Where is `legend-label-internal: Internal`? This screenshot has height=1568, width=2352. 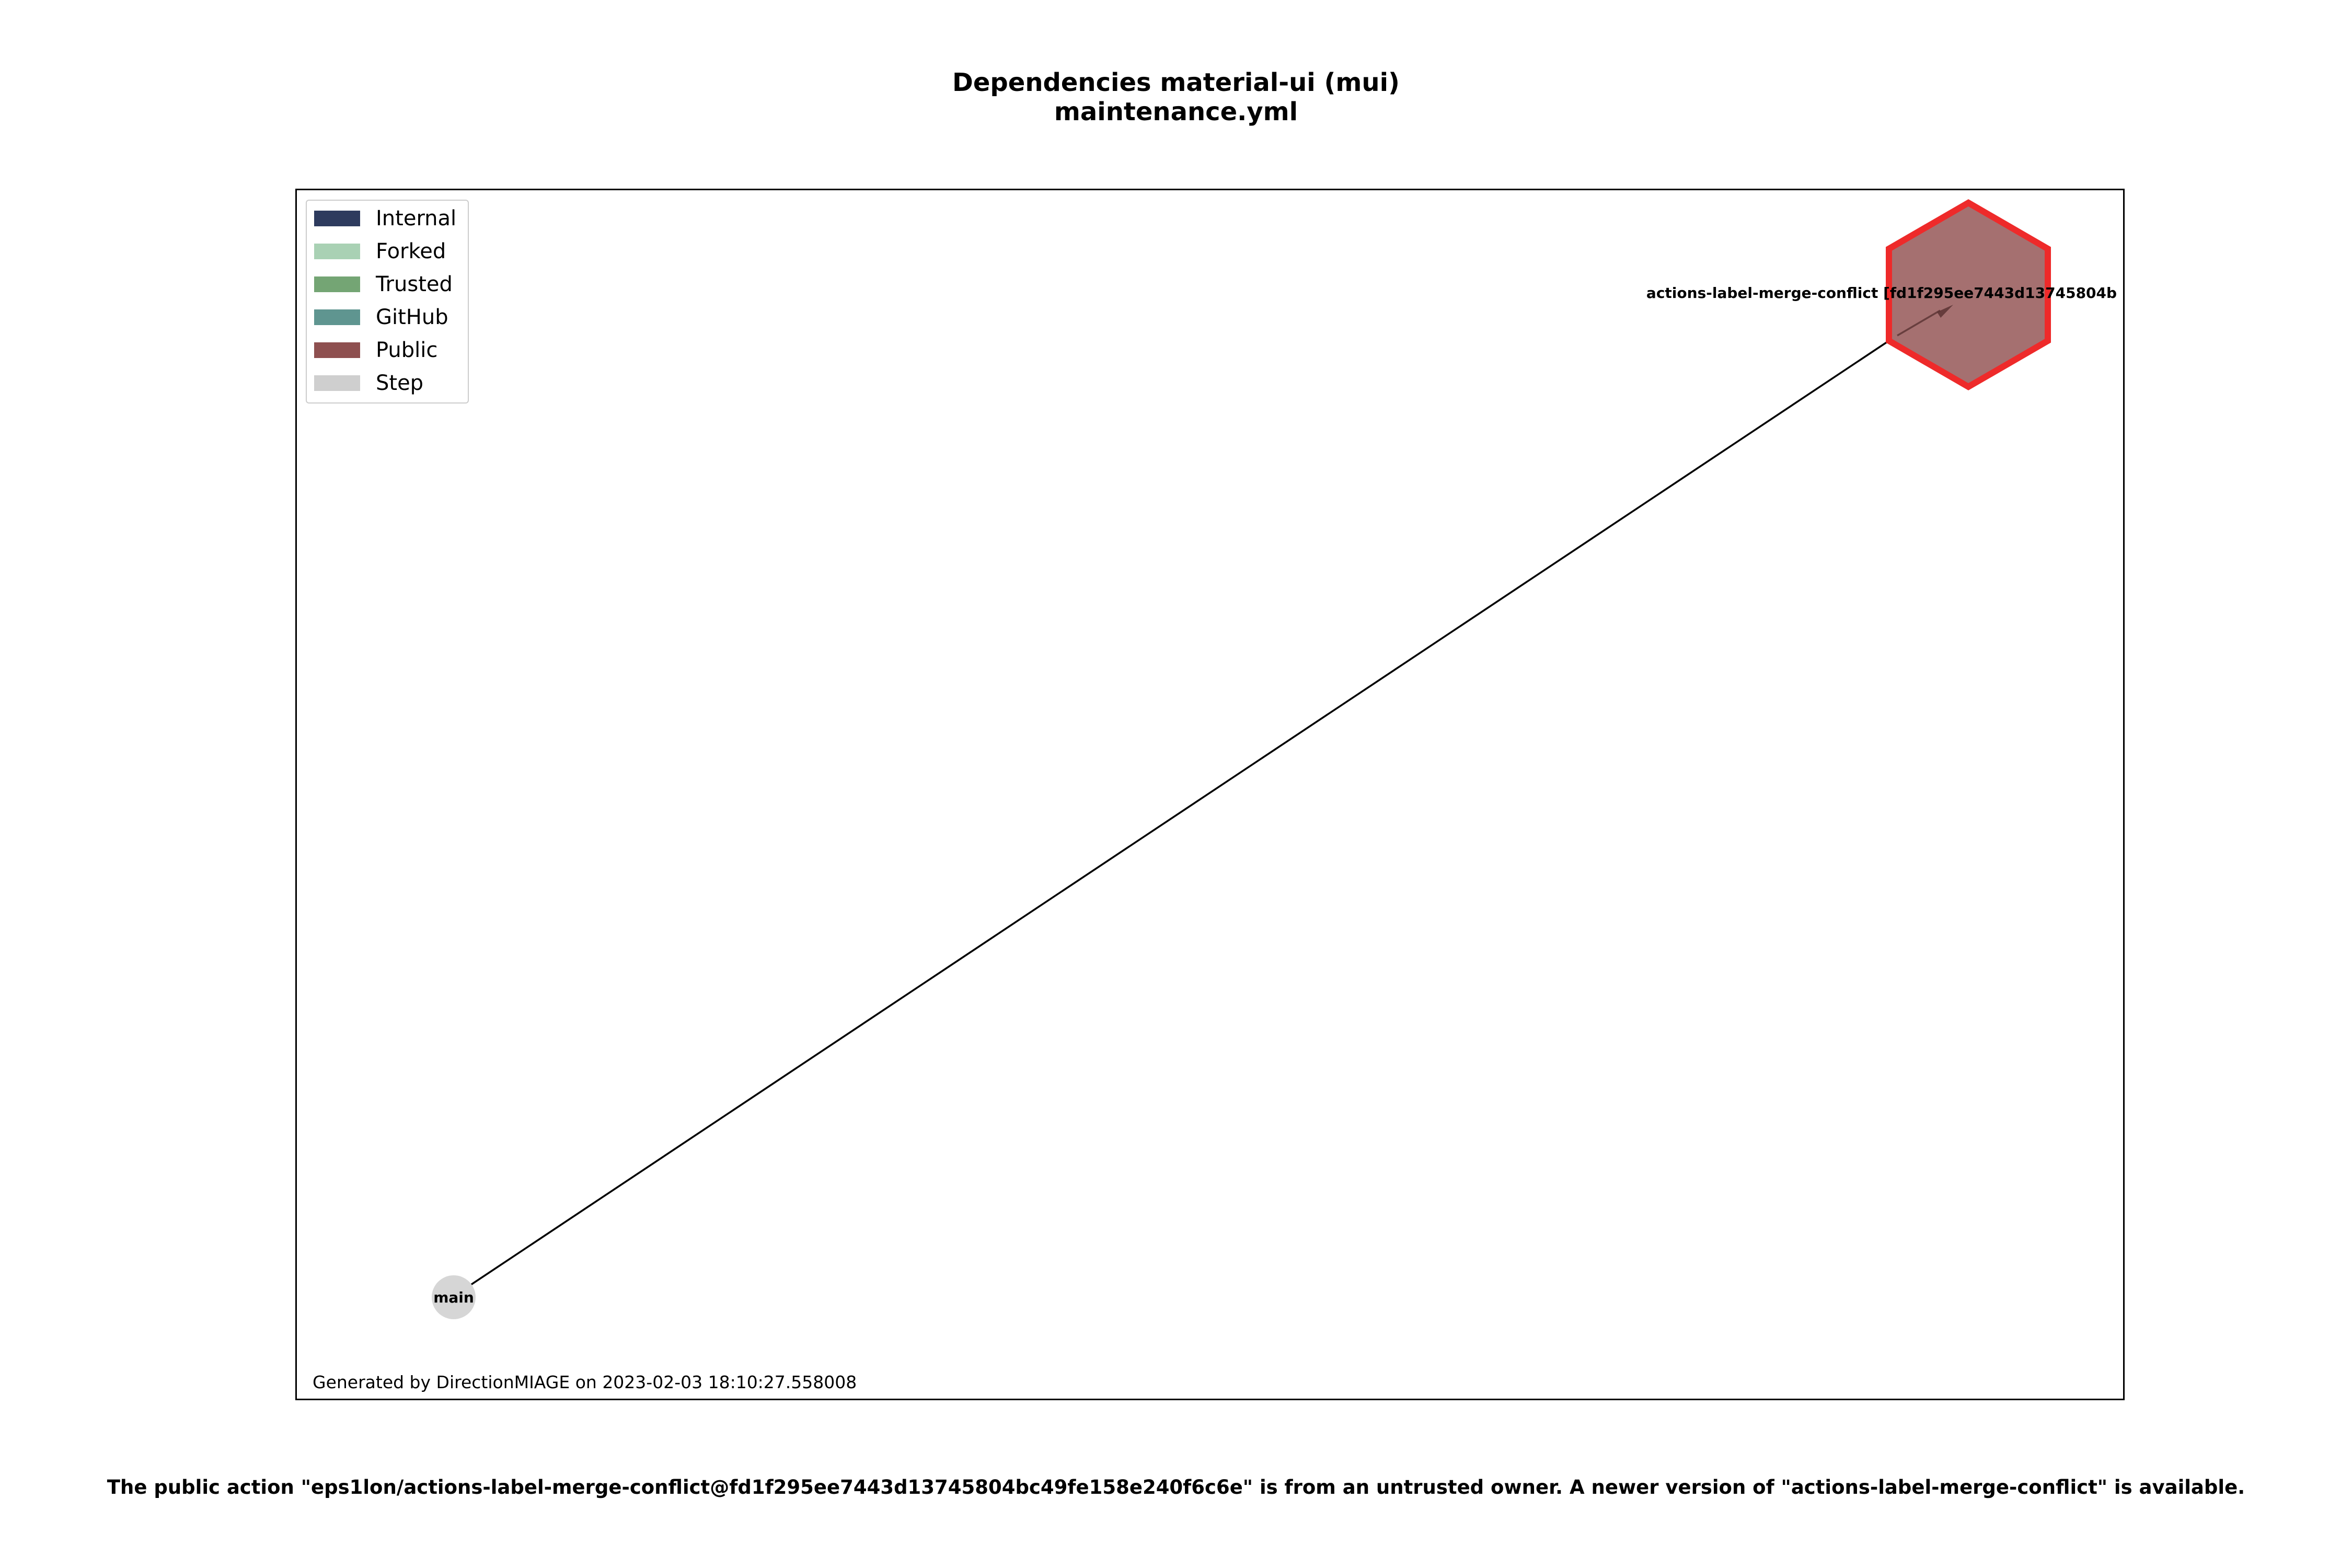
legend-label-internal: Internal is located at coordinates (416, 218).